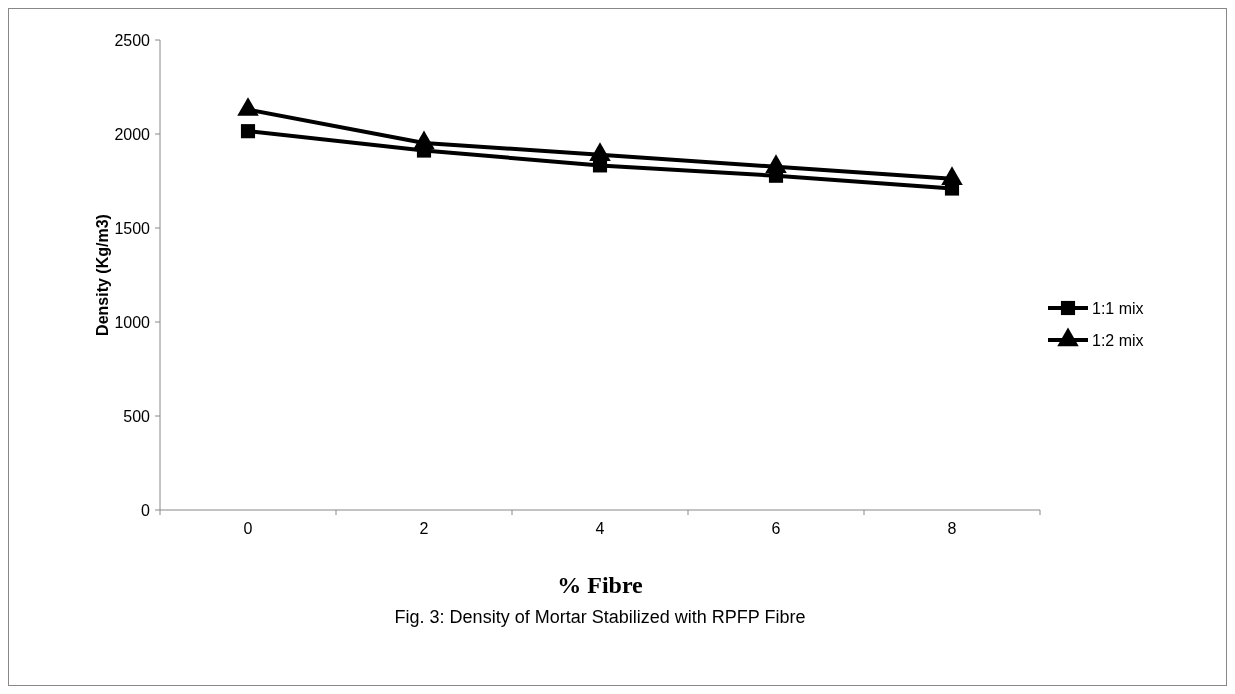 The width and height of the screenshot is (1235, 694). I want to click on y-axis-title: Density (Kg/m3), so click(102, 275).